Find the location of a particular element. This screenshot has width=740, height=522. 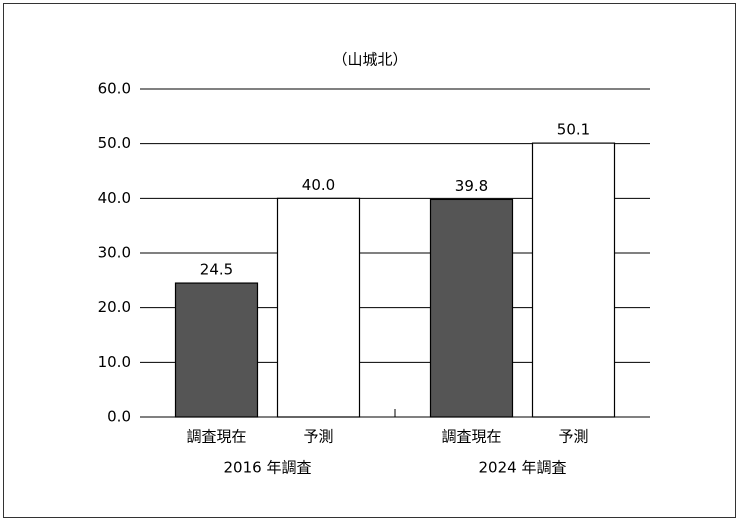

y-tick-label: 20.0 is located at coordinates (114, 307).